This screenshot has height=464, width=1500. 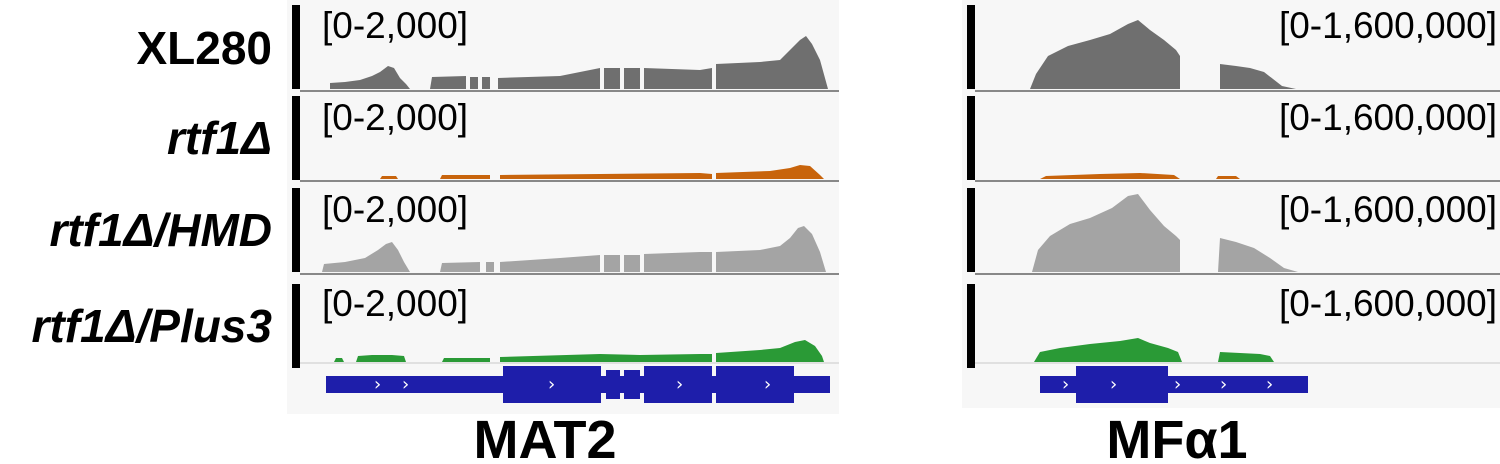 I want to click on range-label-mat2-1: [0-2,000], so click(x=395, y=25).